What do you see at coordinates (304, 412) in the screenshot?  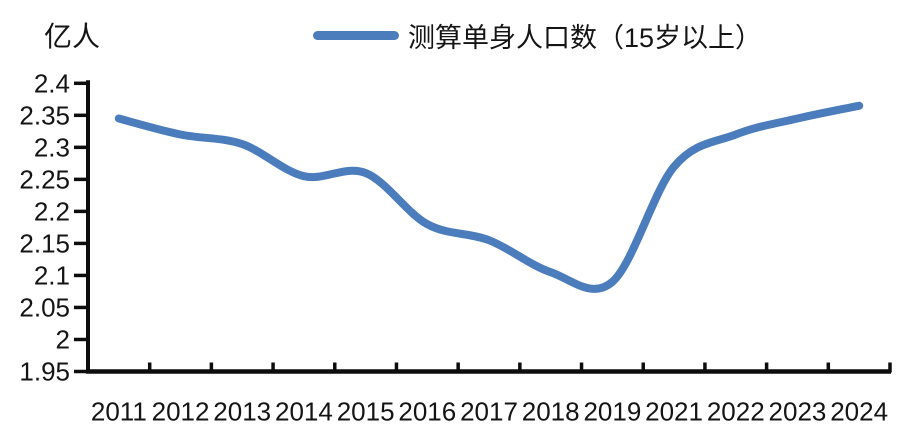 I see `x-axis-category-label: 2014` at bounding box center [304, 412].